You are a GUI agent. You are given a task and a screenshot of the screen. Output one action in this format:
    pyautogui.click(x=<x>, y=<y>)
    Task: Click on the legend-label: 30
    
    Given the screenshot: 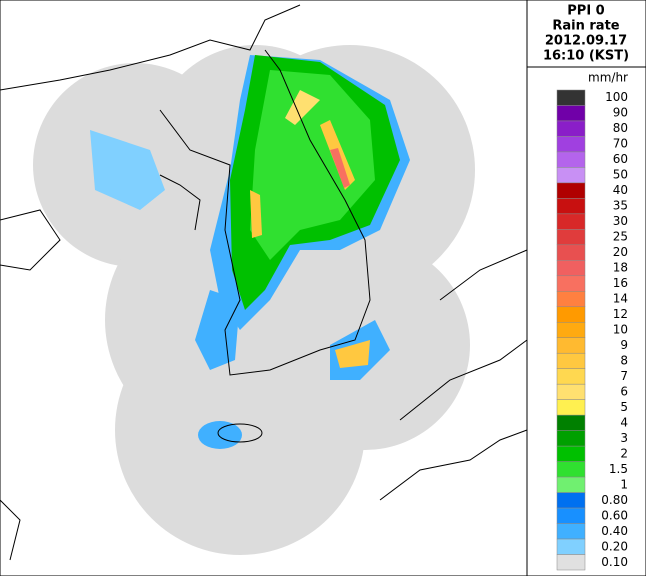 What is the action you would take?
    pyautogui.click(x=620, y=221)
    